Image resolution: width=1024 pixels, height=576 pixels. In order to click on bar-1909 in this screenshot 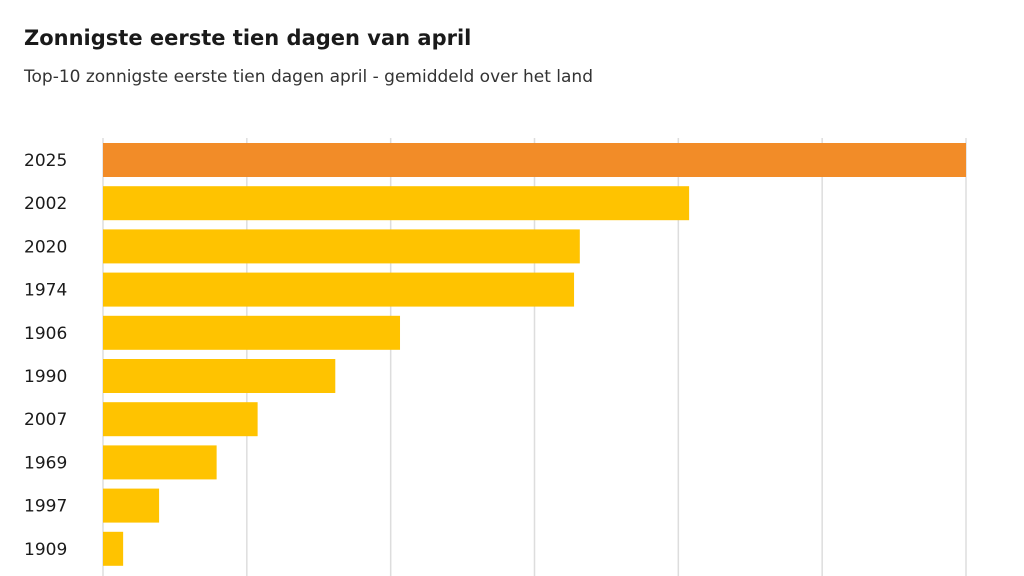, I will do `click(113, 548)`.